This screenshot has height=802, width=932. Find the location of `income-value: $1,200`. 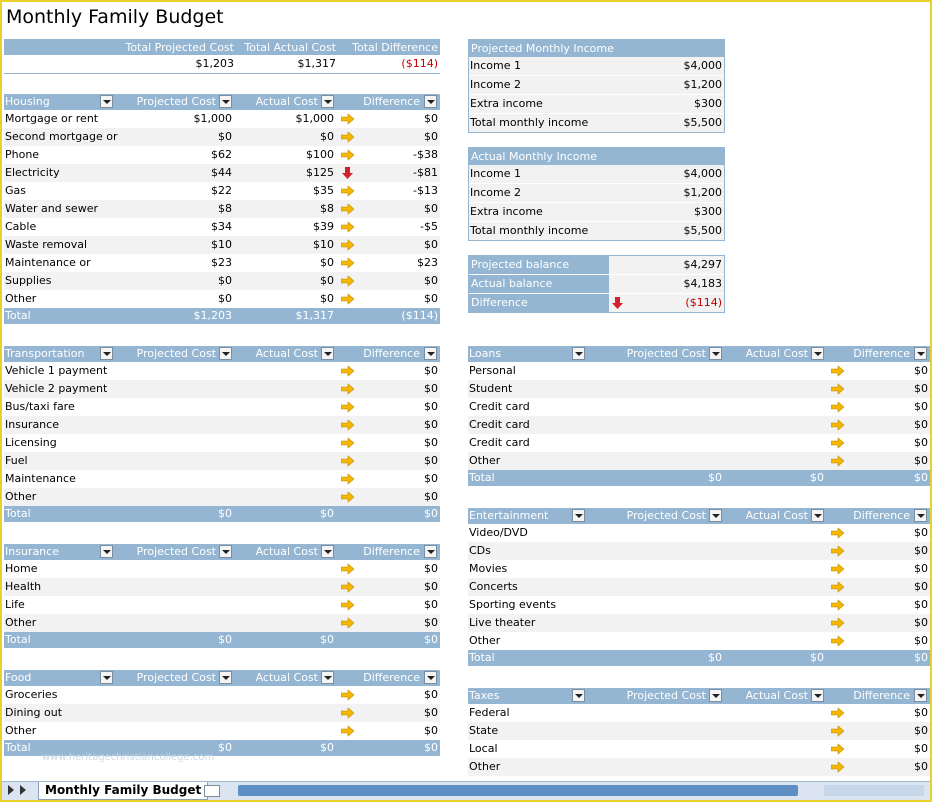

income-value: $1,200 is located at coordinates (703, 84).